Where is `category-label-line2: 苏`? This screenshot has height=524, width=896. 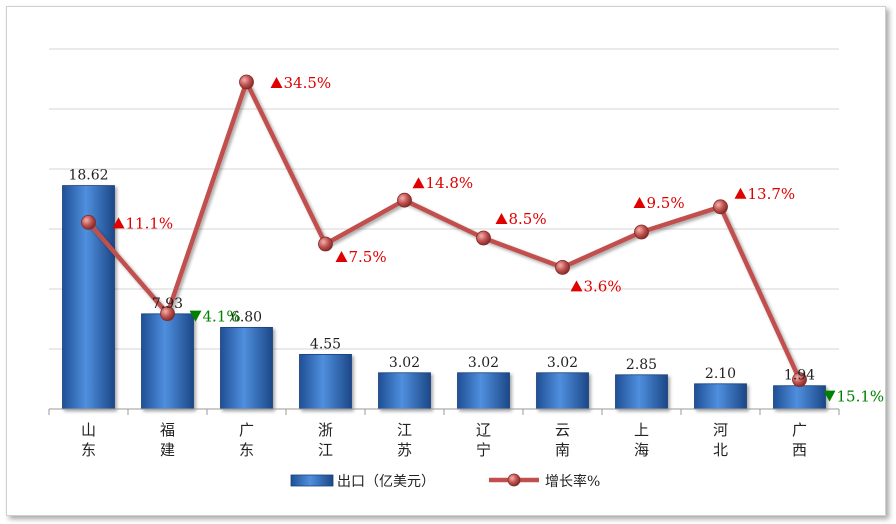 category-label-line2: 苏 is located at coordinates (404, 450).